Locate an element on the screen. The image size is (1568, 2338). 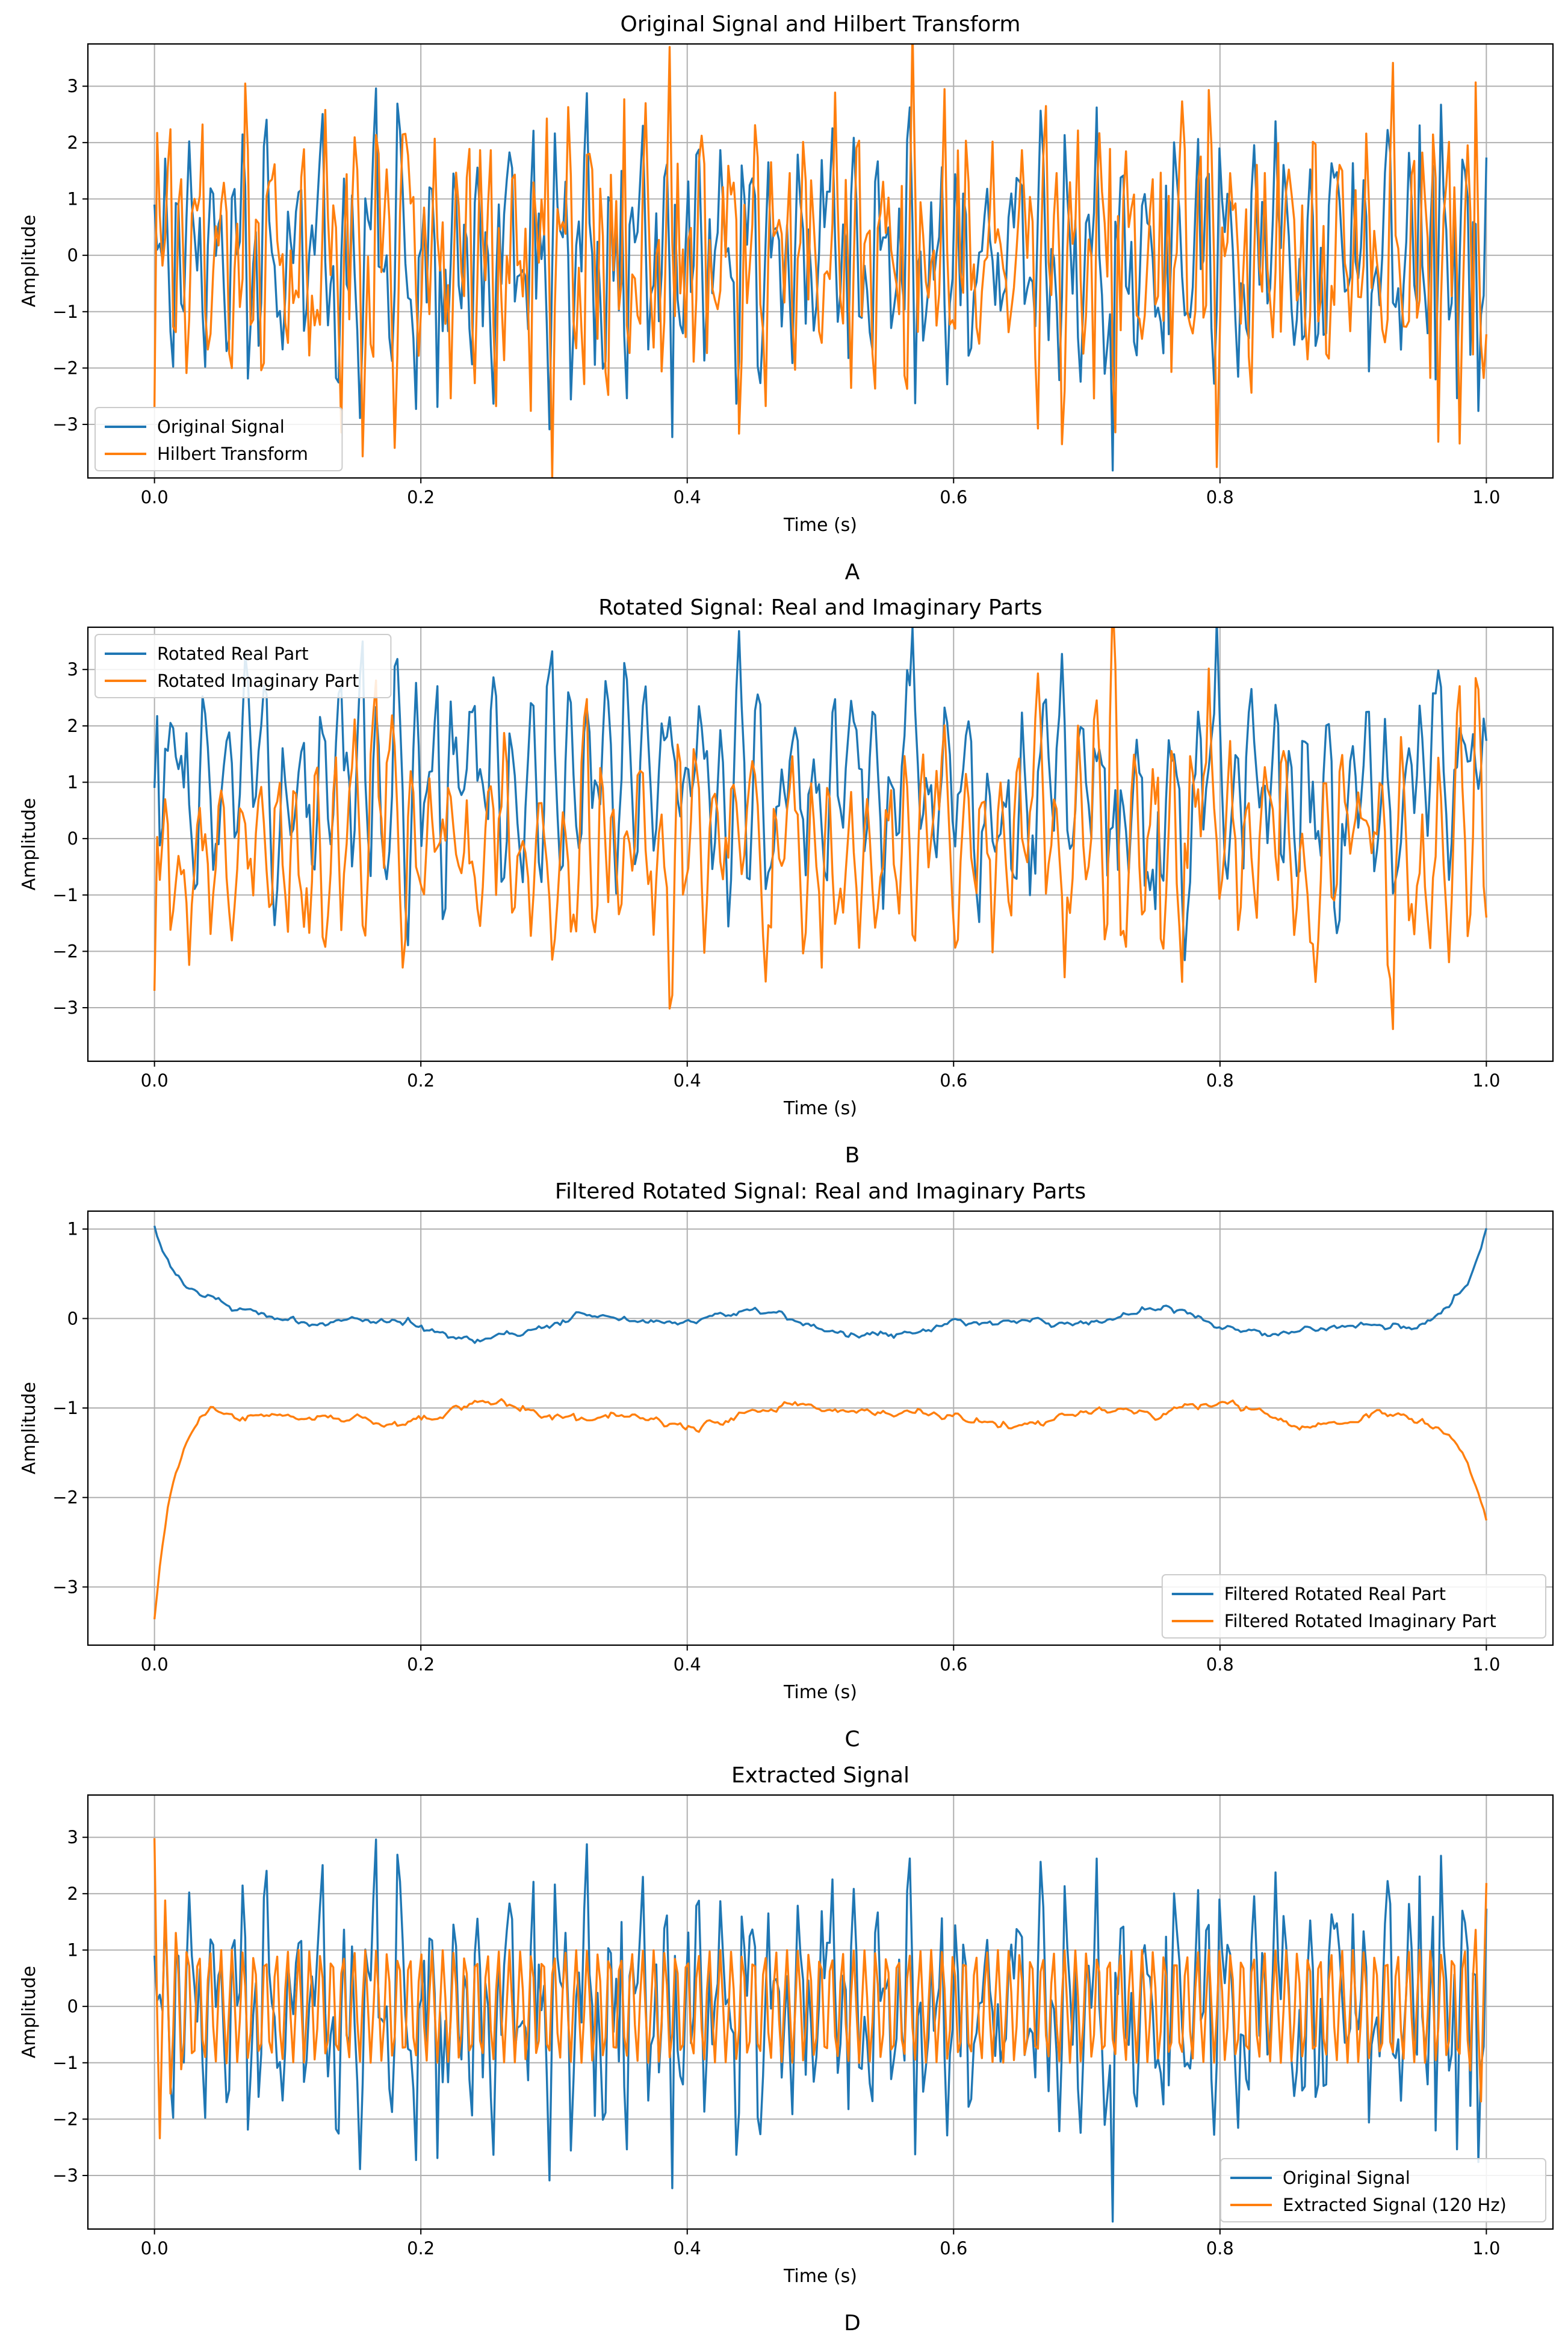
chart-title: Original Signal and Hilbert Transform is located at coordinates (820, 24).